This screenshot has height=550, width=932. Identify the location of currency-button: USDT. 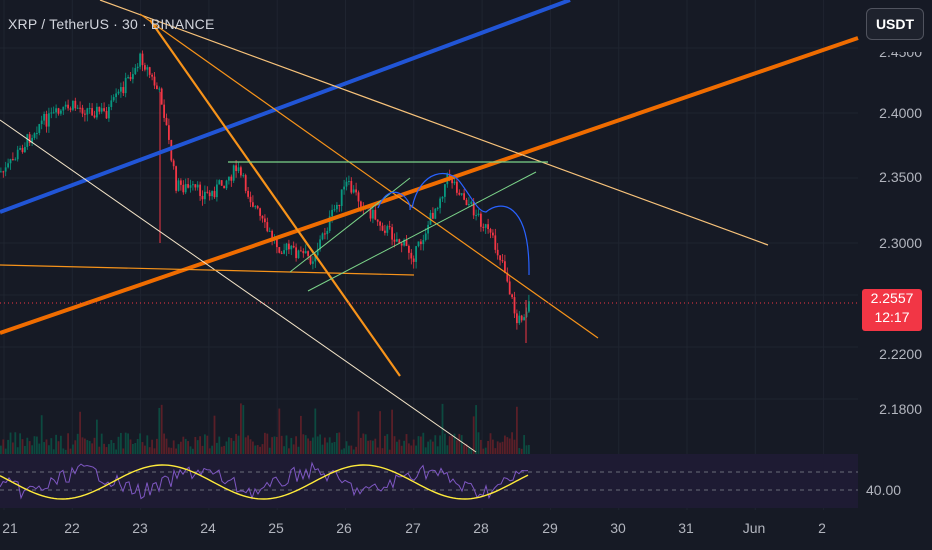
(895, 24).